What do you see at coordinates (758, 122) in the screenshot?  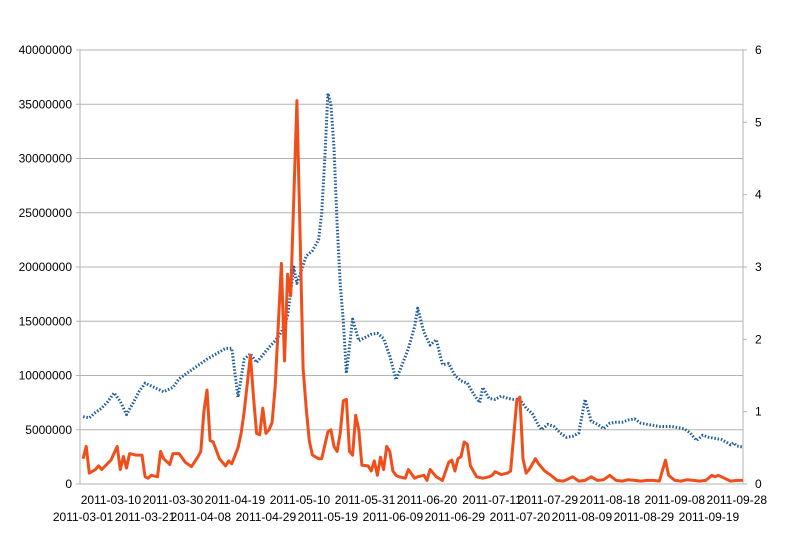 I see `right-y-tick-label: 5` at bounding box center [758, 122].